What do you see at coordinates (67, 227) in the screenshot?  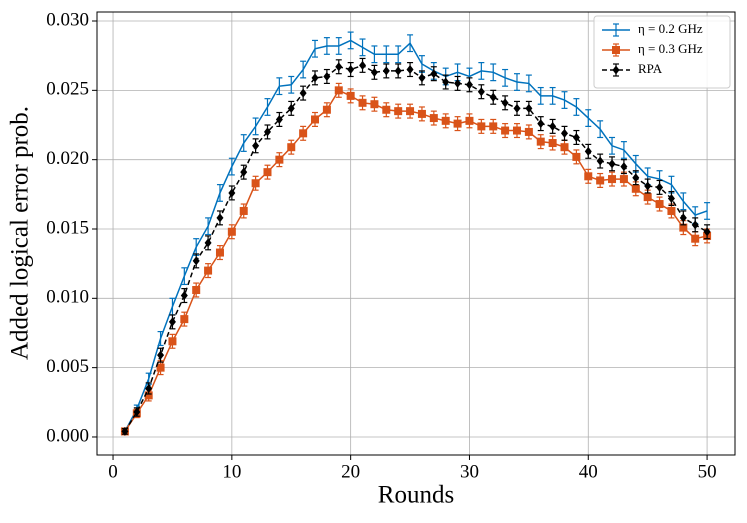 I see `y-tick-label: 0.015` at bounding box center [67, 227].